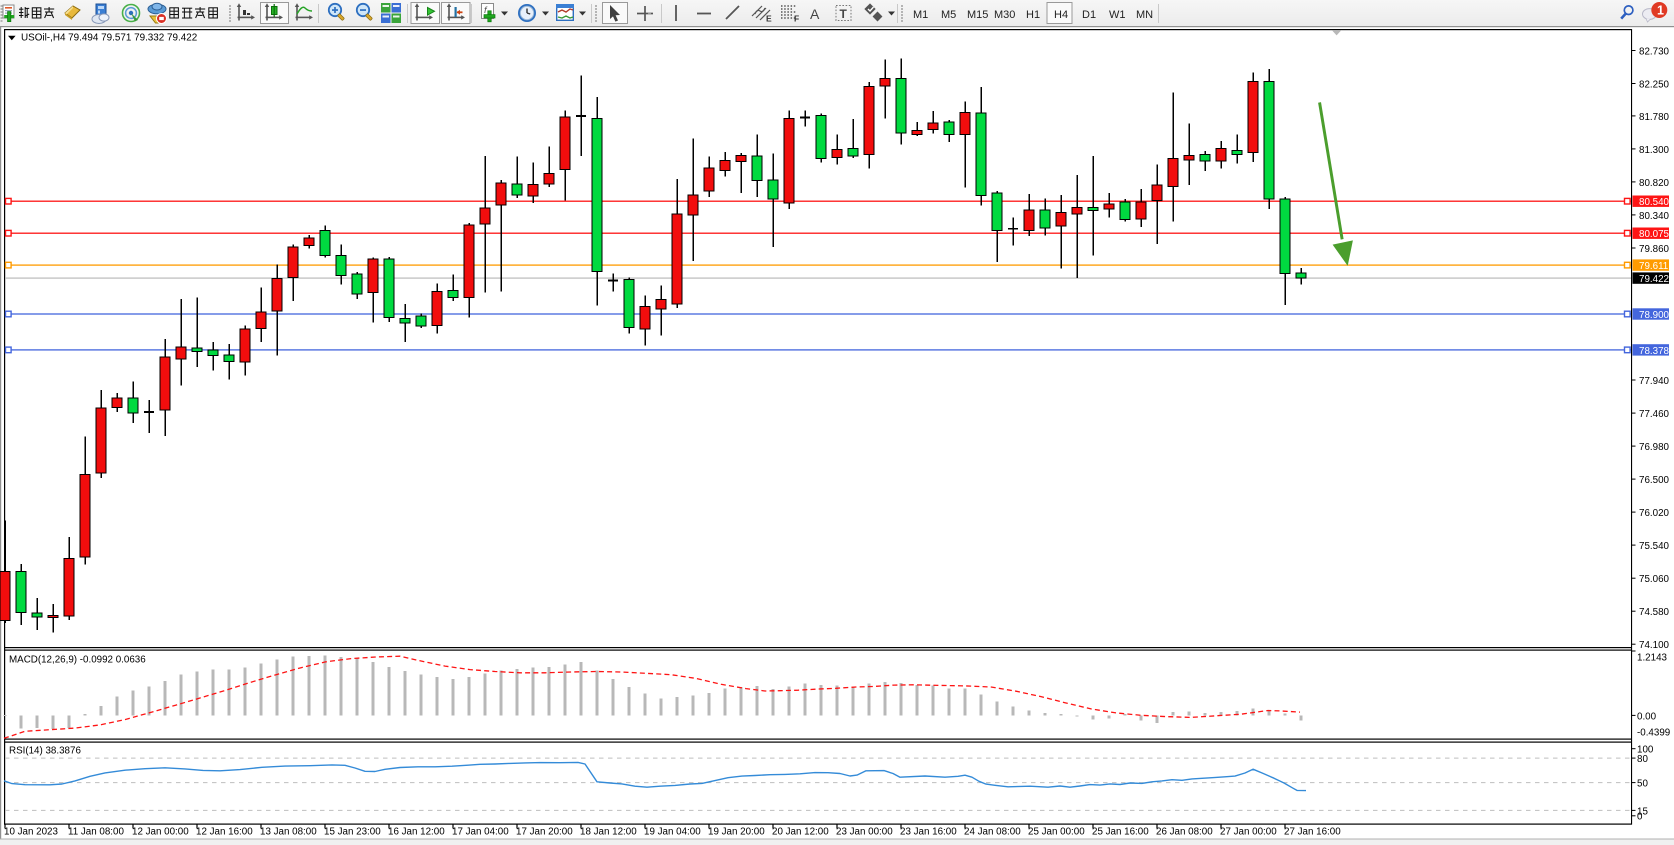  What do you see at coordinates (1248, 832) in the screenshot?
I see `svg-text: 27 Jan 00:00` at bounding box center [1248, 832].